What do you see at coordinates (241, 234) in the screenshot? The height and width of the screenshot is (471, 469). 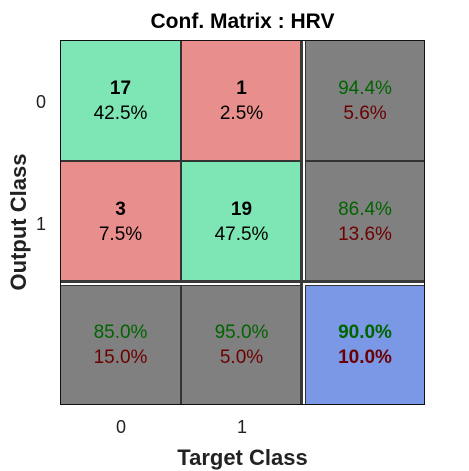 I see `cell-1-1-percent: 47.5%` at bounding box center [241, 234].